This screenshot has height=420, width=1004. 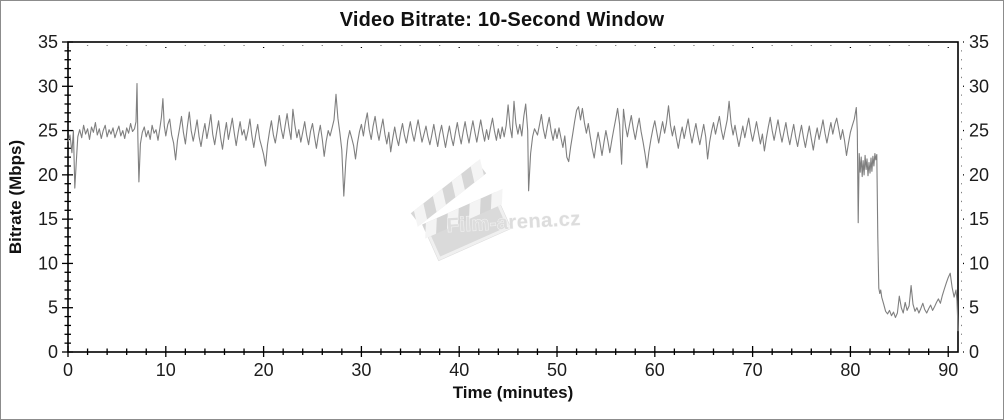 I want to click on x-tick-label: 50, so click(x=557, y=370).